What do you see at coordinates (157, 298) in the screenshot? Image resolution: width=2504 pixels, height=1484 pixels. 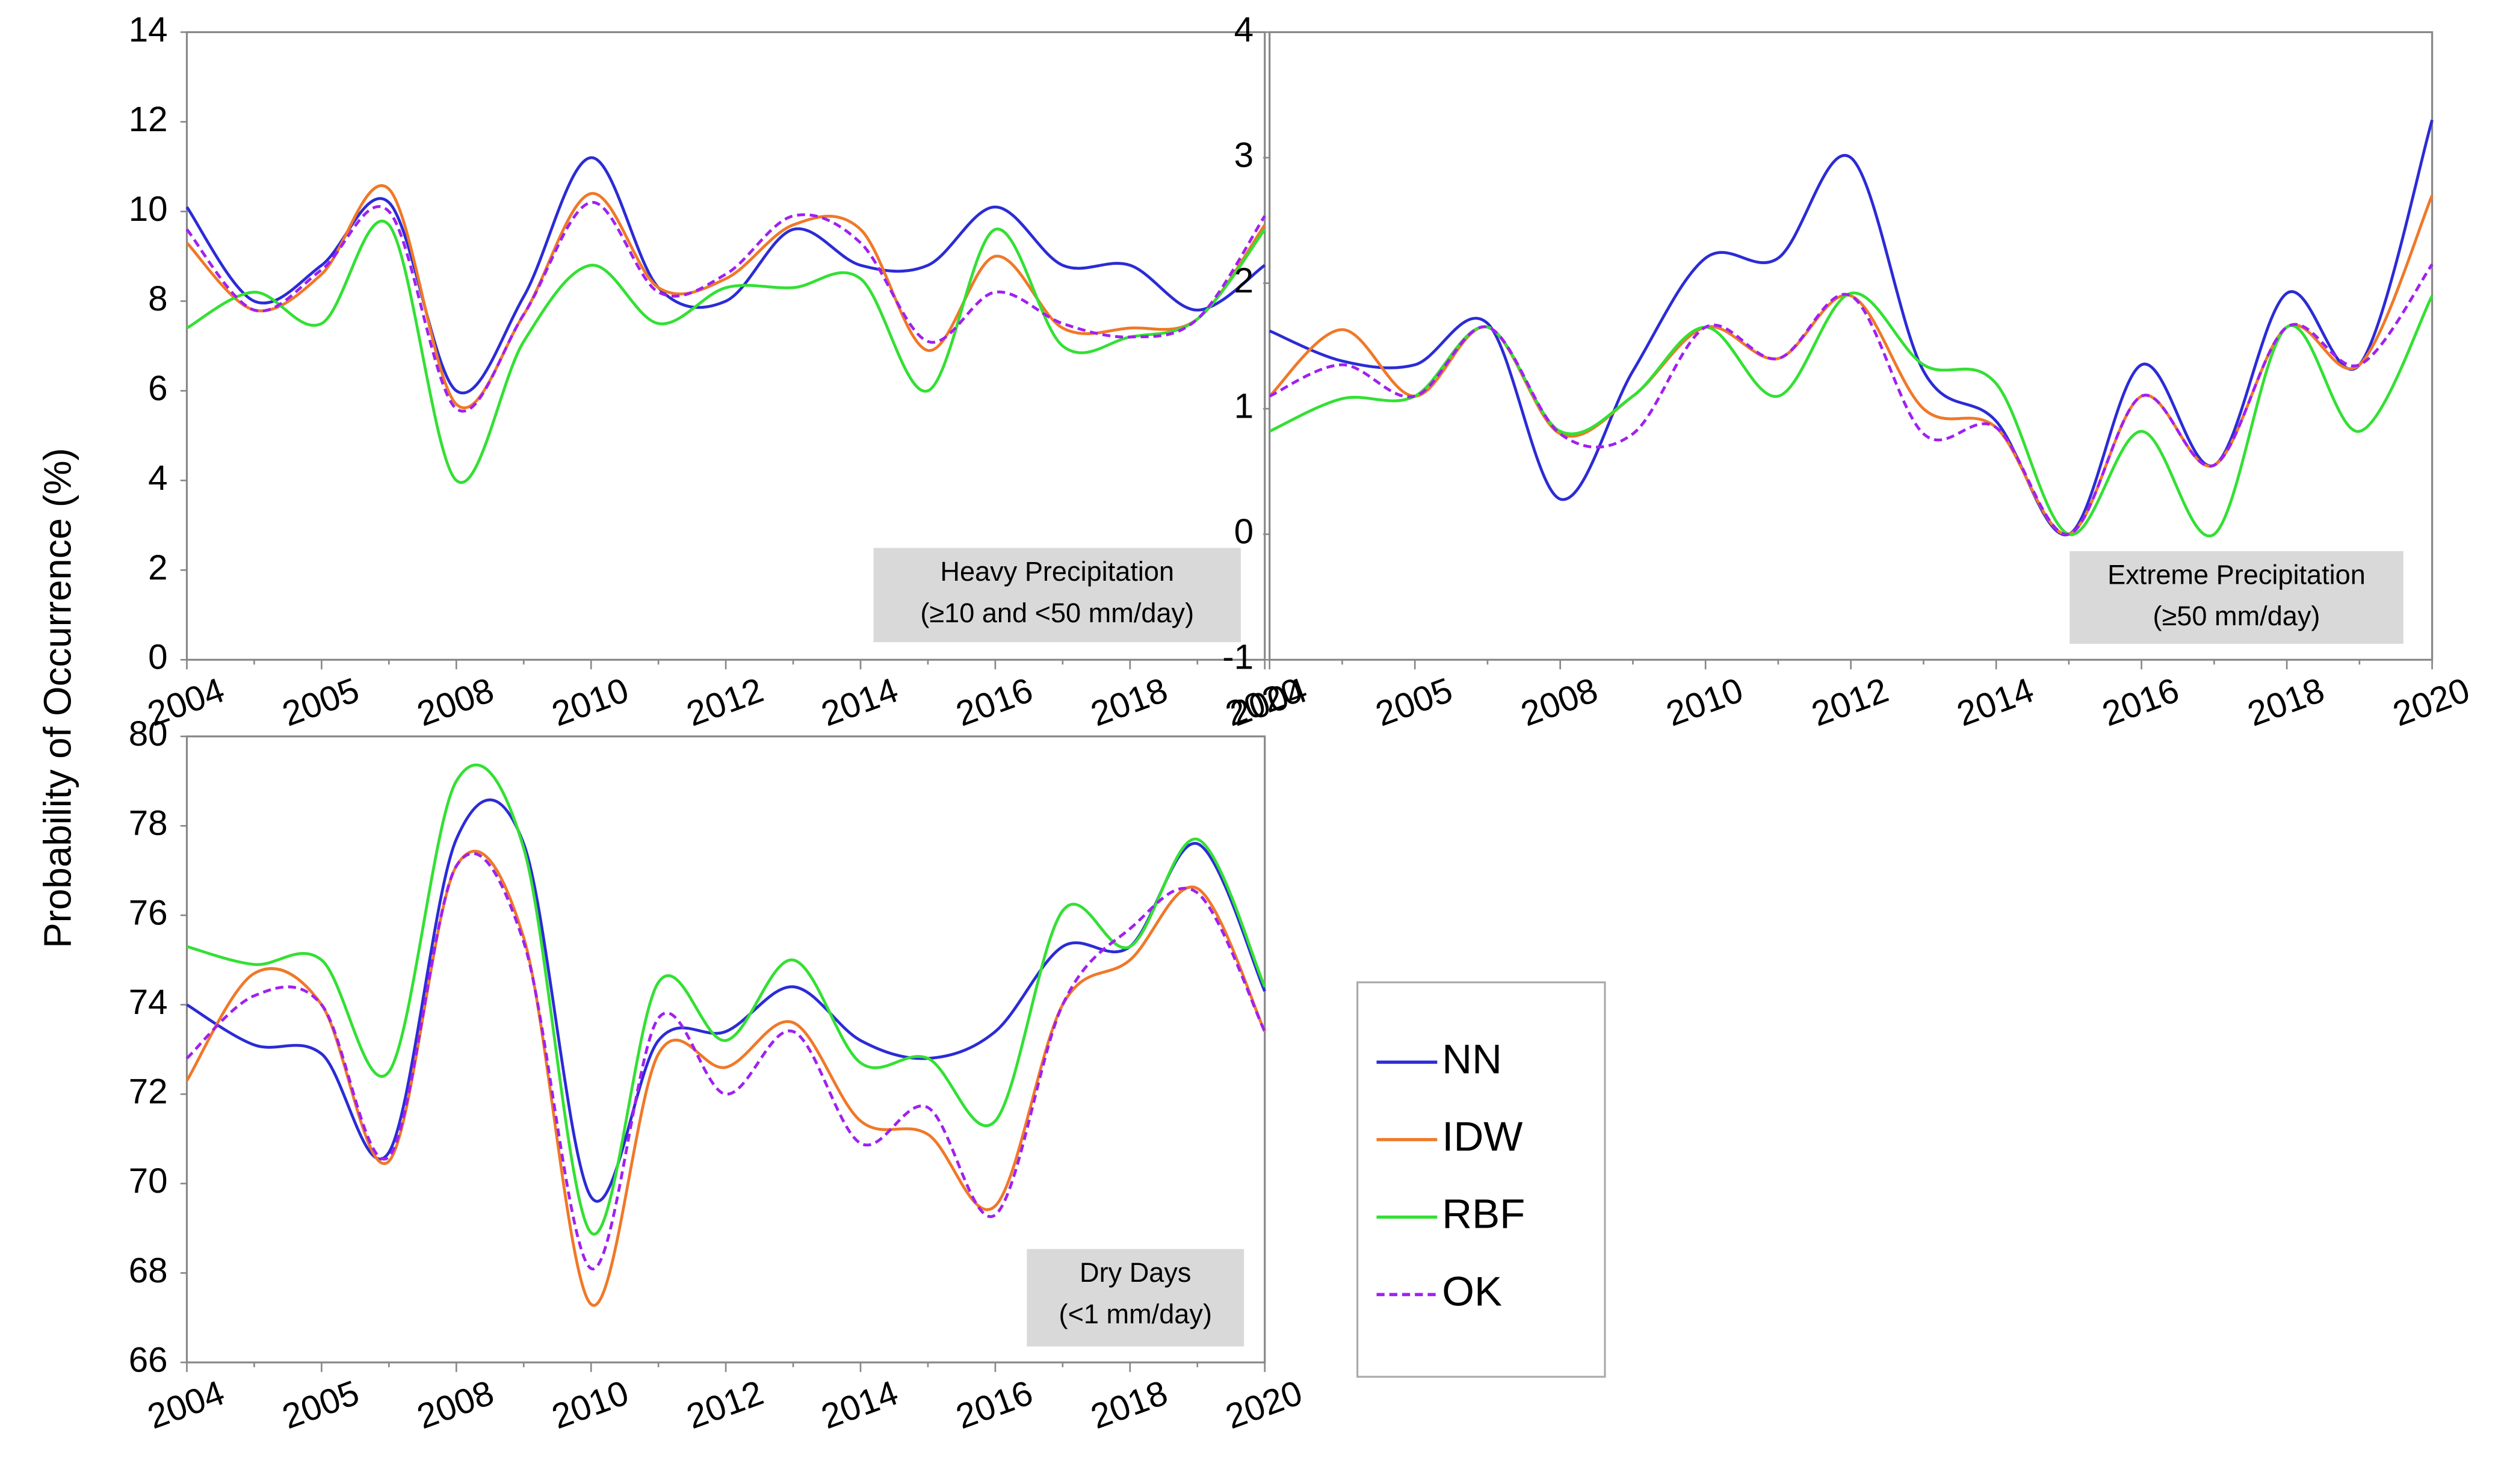 I see `y-tick-label: 8` at bounding box center [157, 298].